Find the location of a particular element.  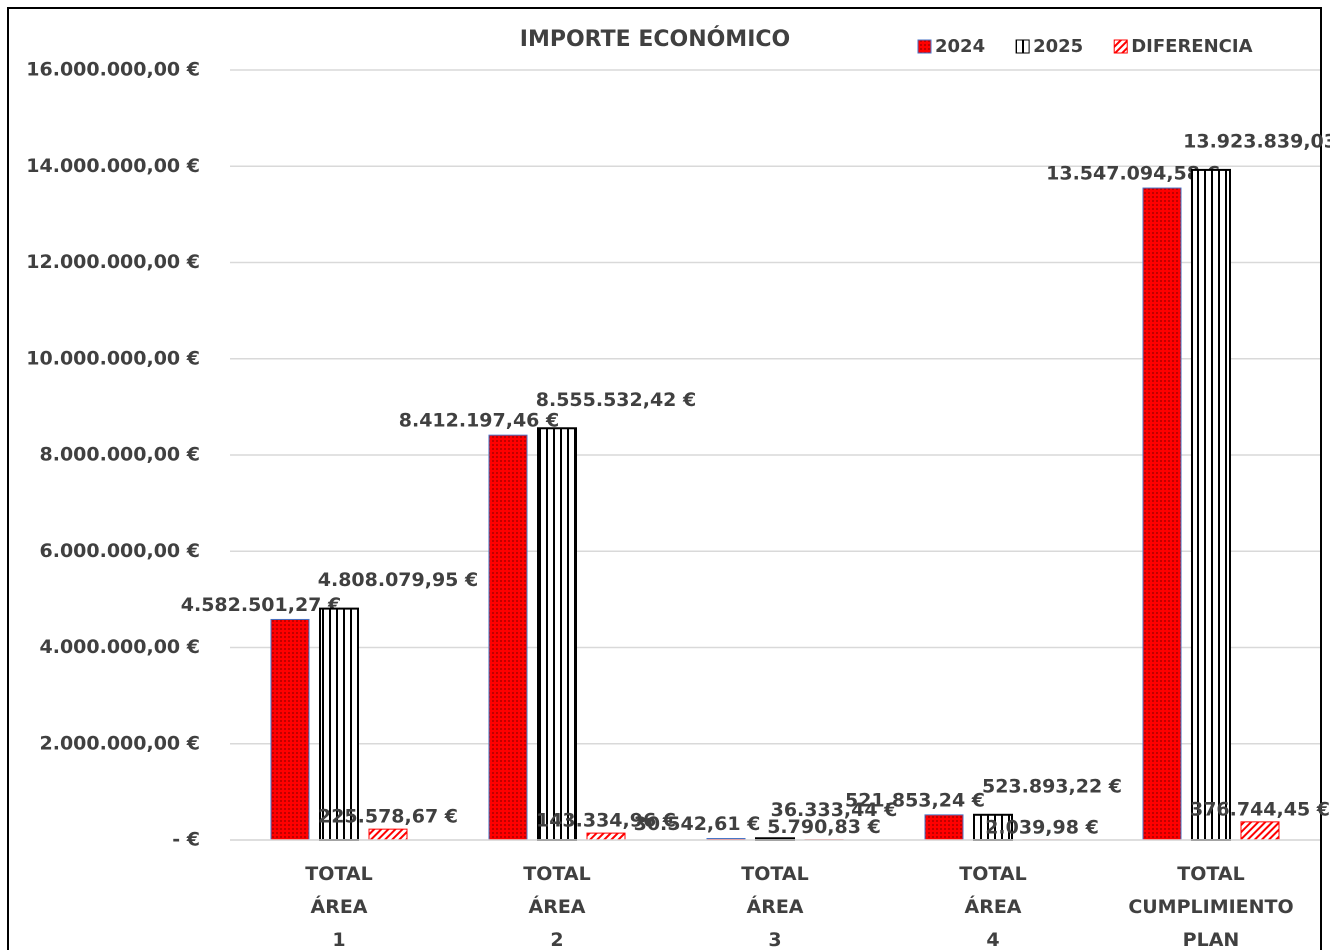

data-label: 2.039,98 € is located at coordinates (1042, 827).